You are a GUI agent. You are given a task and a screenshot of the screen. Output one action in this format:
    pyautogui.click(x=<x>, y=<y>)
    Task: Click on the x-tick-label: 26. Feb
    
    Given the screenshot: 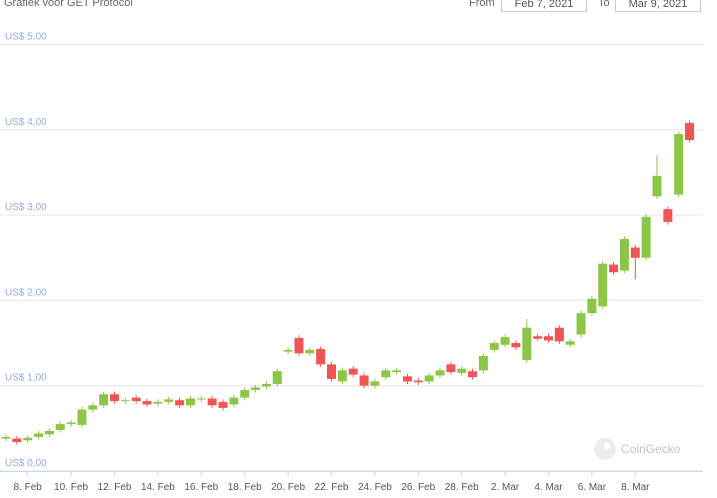 What is the action you would take?
    pyautogui.click(x=418, y=487)
    